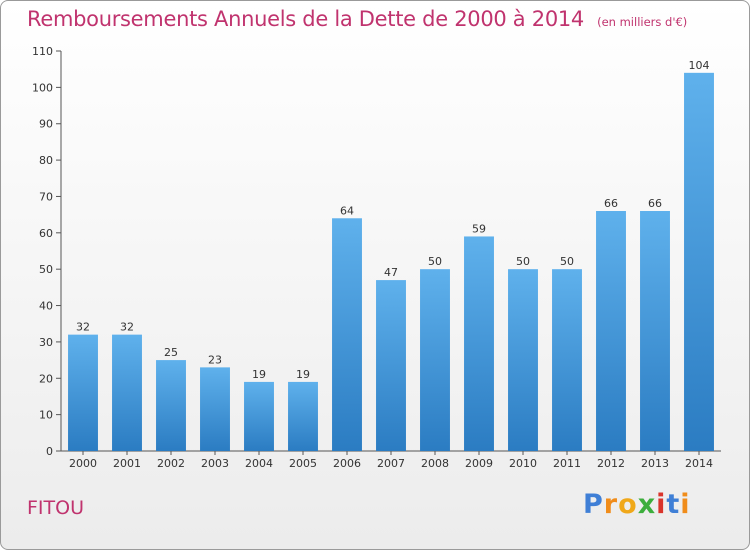  What do you see at coordinates (593, 504) in the screenshot?
I see `logo-letter: P` at bounding box center [593, 504].